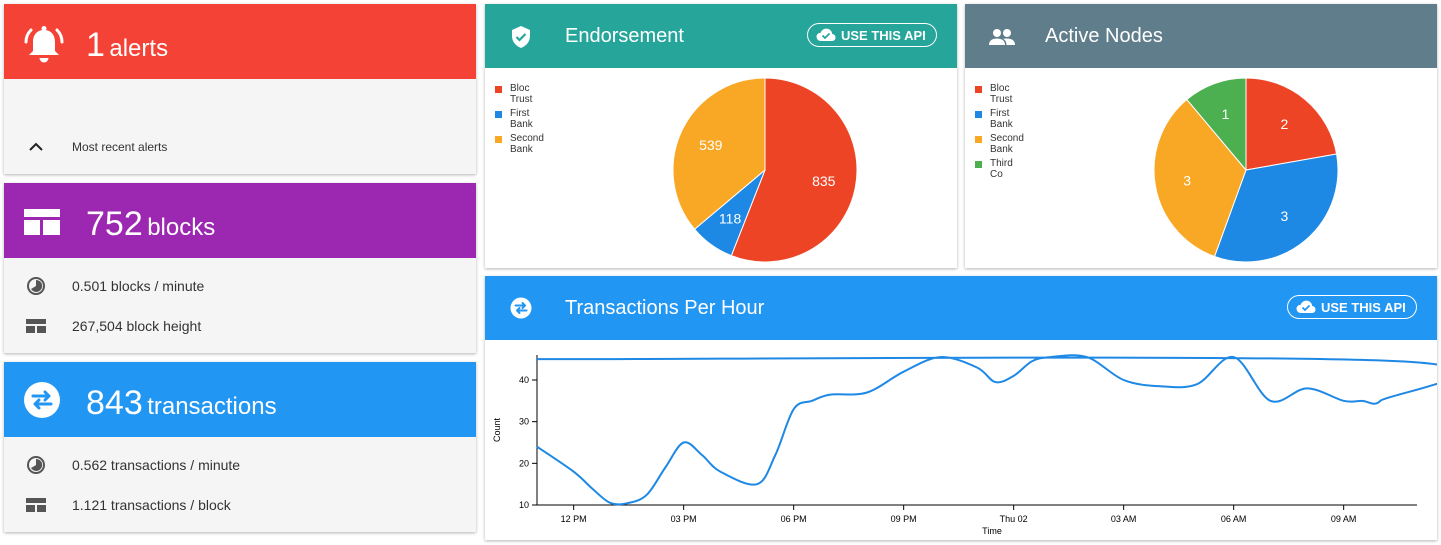  Describe the element at coordinates (721, 36) in the screenshot. I see `endorsement-header: Endorsement USE THIS API` at that location.